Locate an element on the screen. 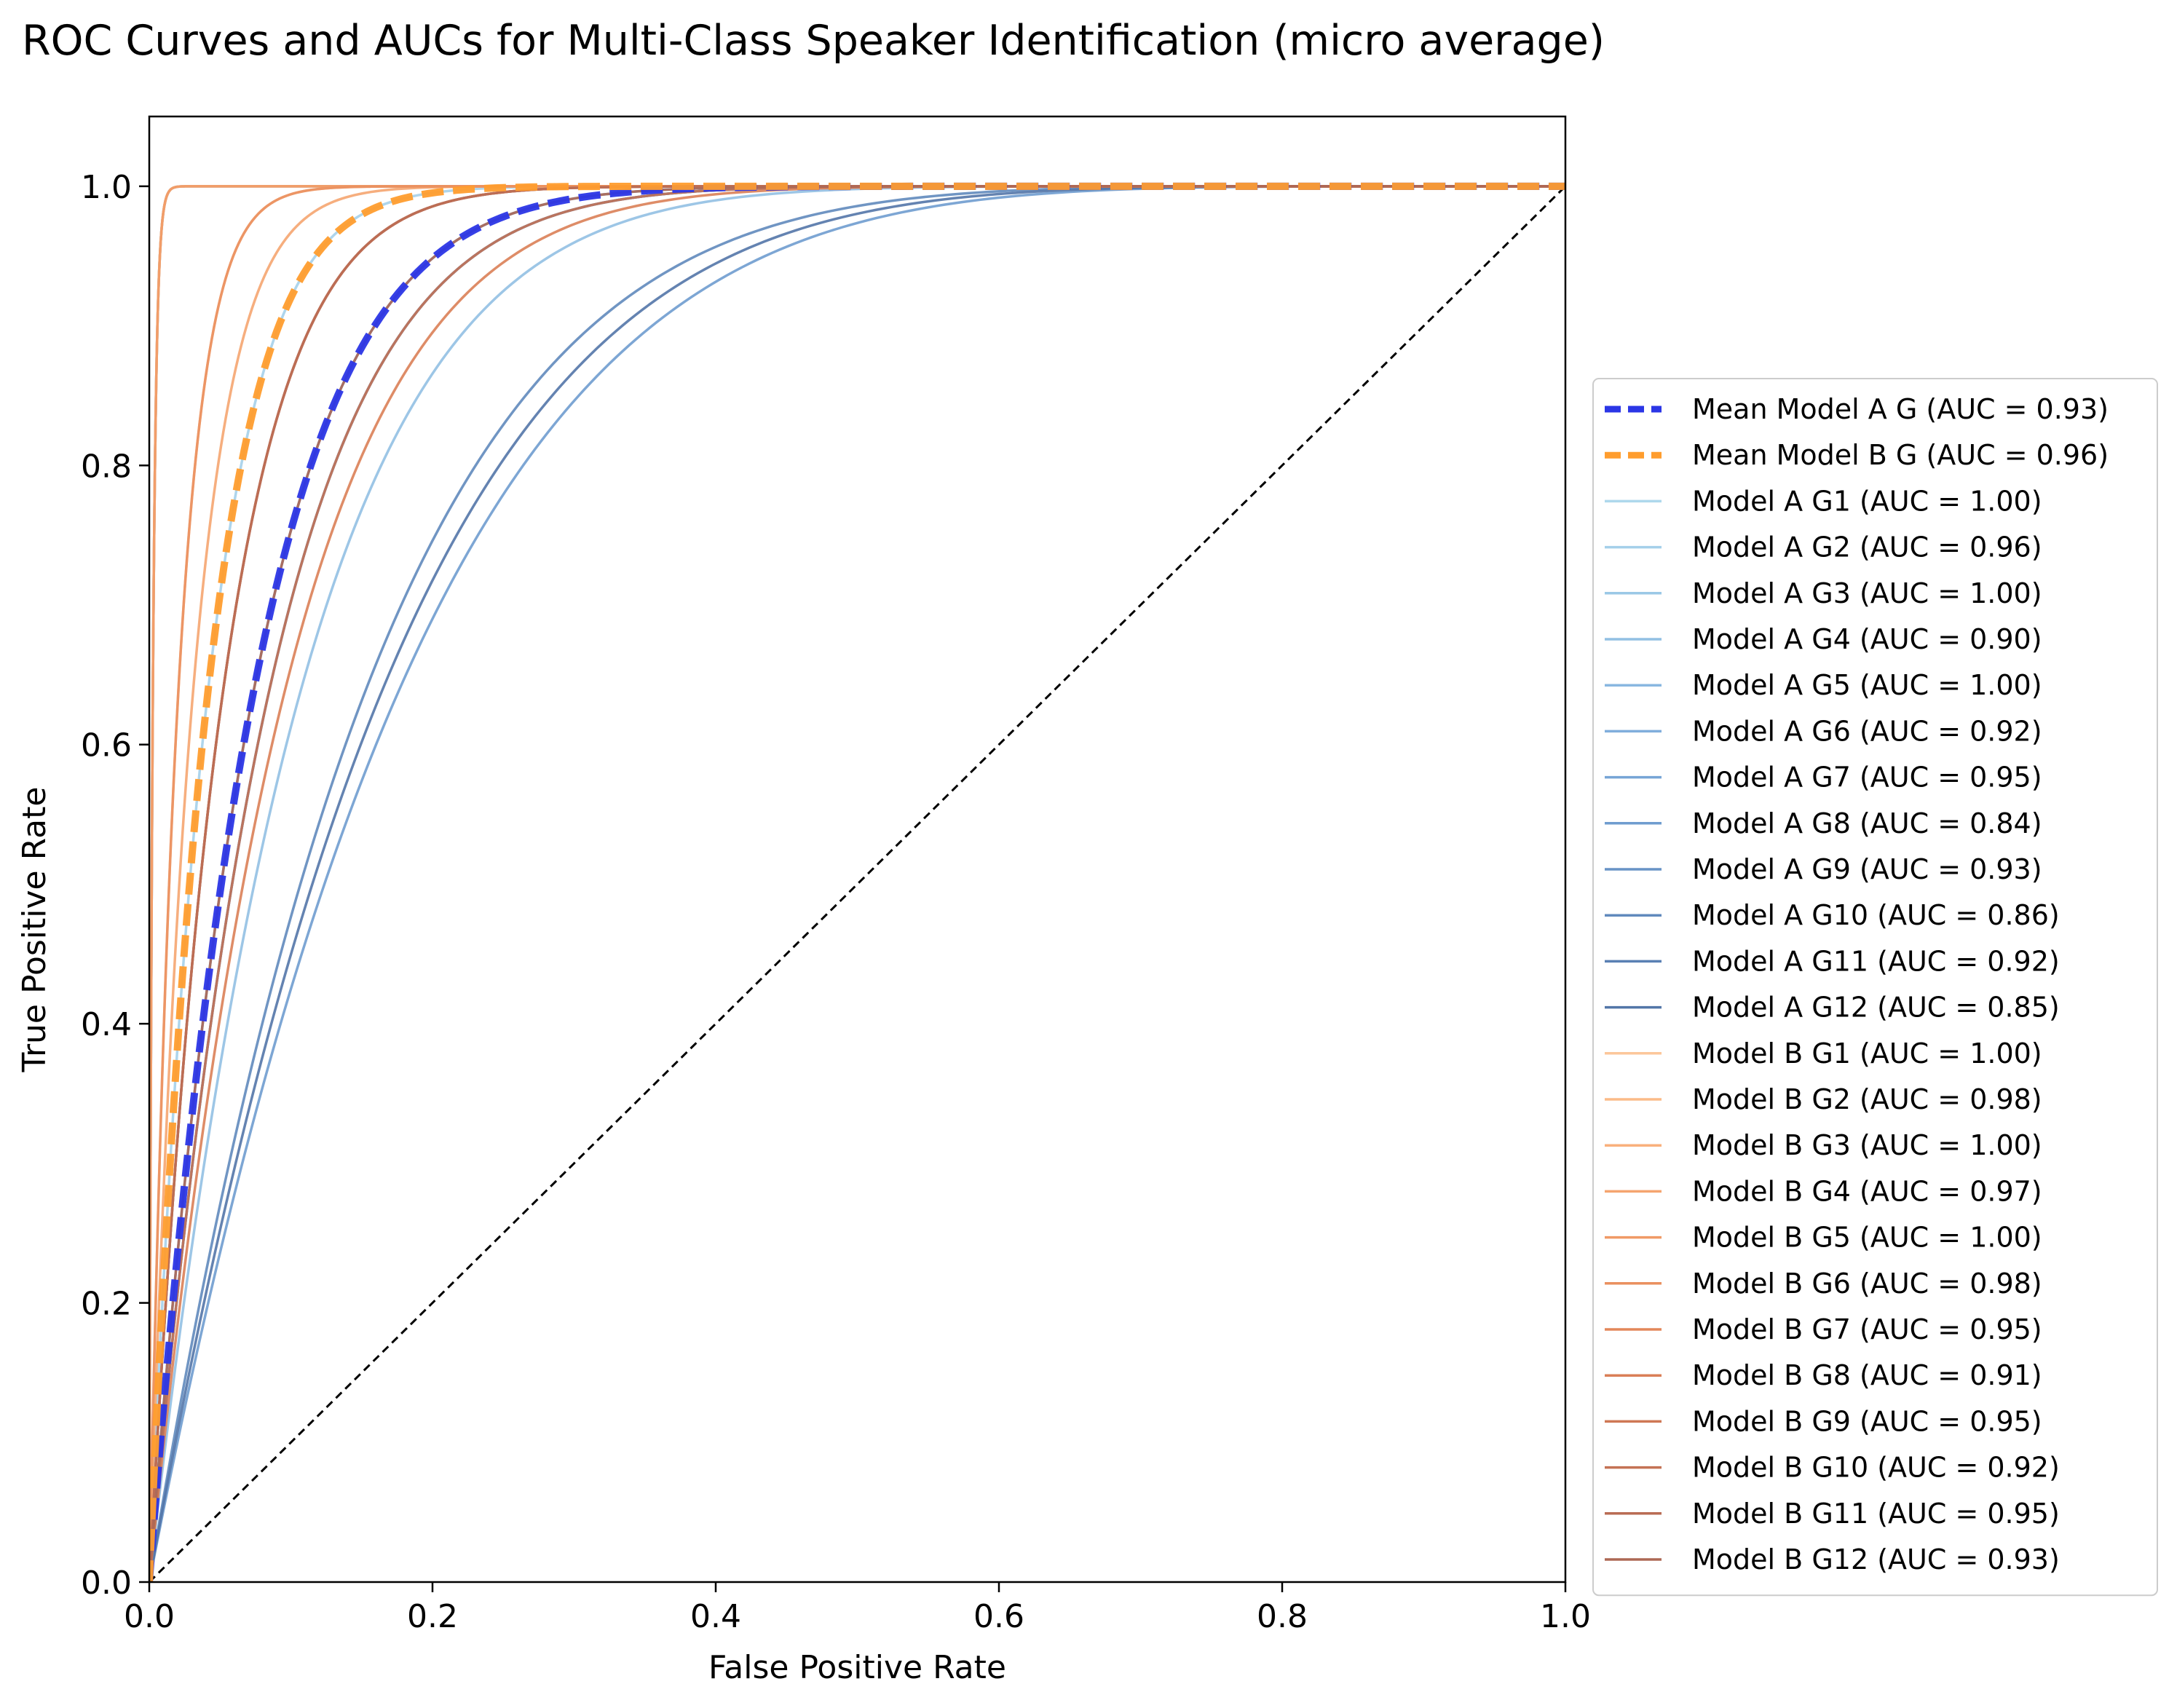 The width and height of the screenshot is (2177, 1708). legend-entry-label: Model A G7 (AUC = 0.95) is located at coordinates (1867, 778).